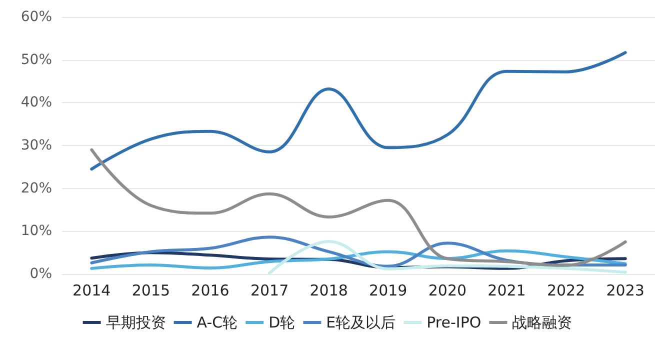 This screenshot has height=345, width=655. What do you see at coordinates (447, 291) in the screenshot?
I see `x-tick-label: 2020` at bounding box center [447, 291].